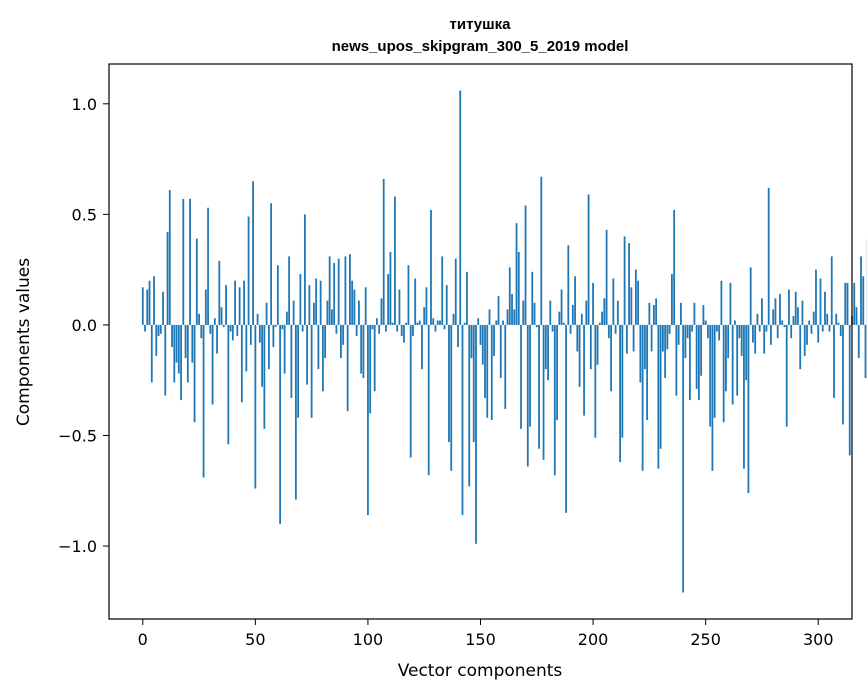 Image resolution: width=867 pixels, height=696 pixels. Describe the element at coordinates (368, 639) in the screenshot. I see `x-tick-label: 100` at that location.